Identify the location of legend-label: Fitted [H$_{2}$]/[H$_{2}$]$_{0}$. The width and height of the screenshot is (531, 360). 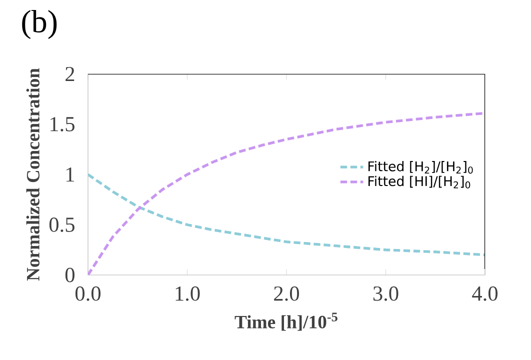
(420, 167).